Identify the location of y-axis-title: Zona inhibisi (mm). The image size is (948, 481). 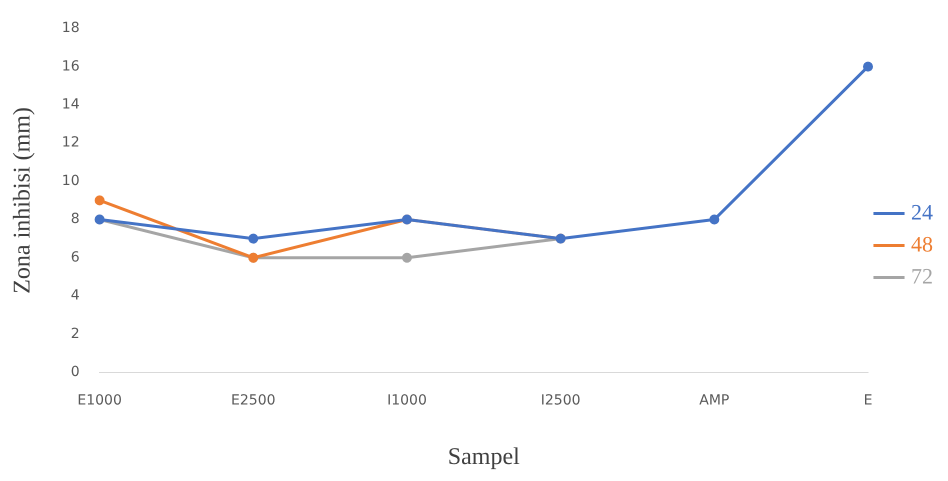
(23, 200).